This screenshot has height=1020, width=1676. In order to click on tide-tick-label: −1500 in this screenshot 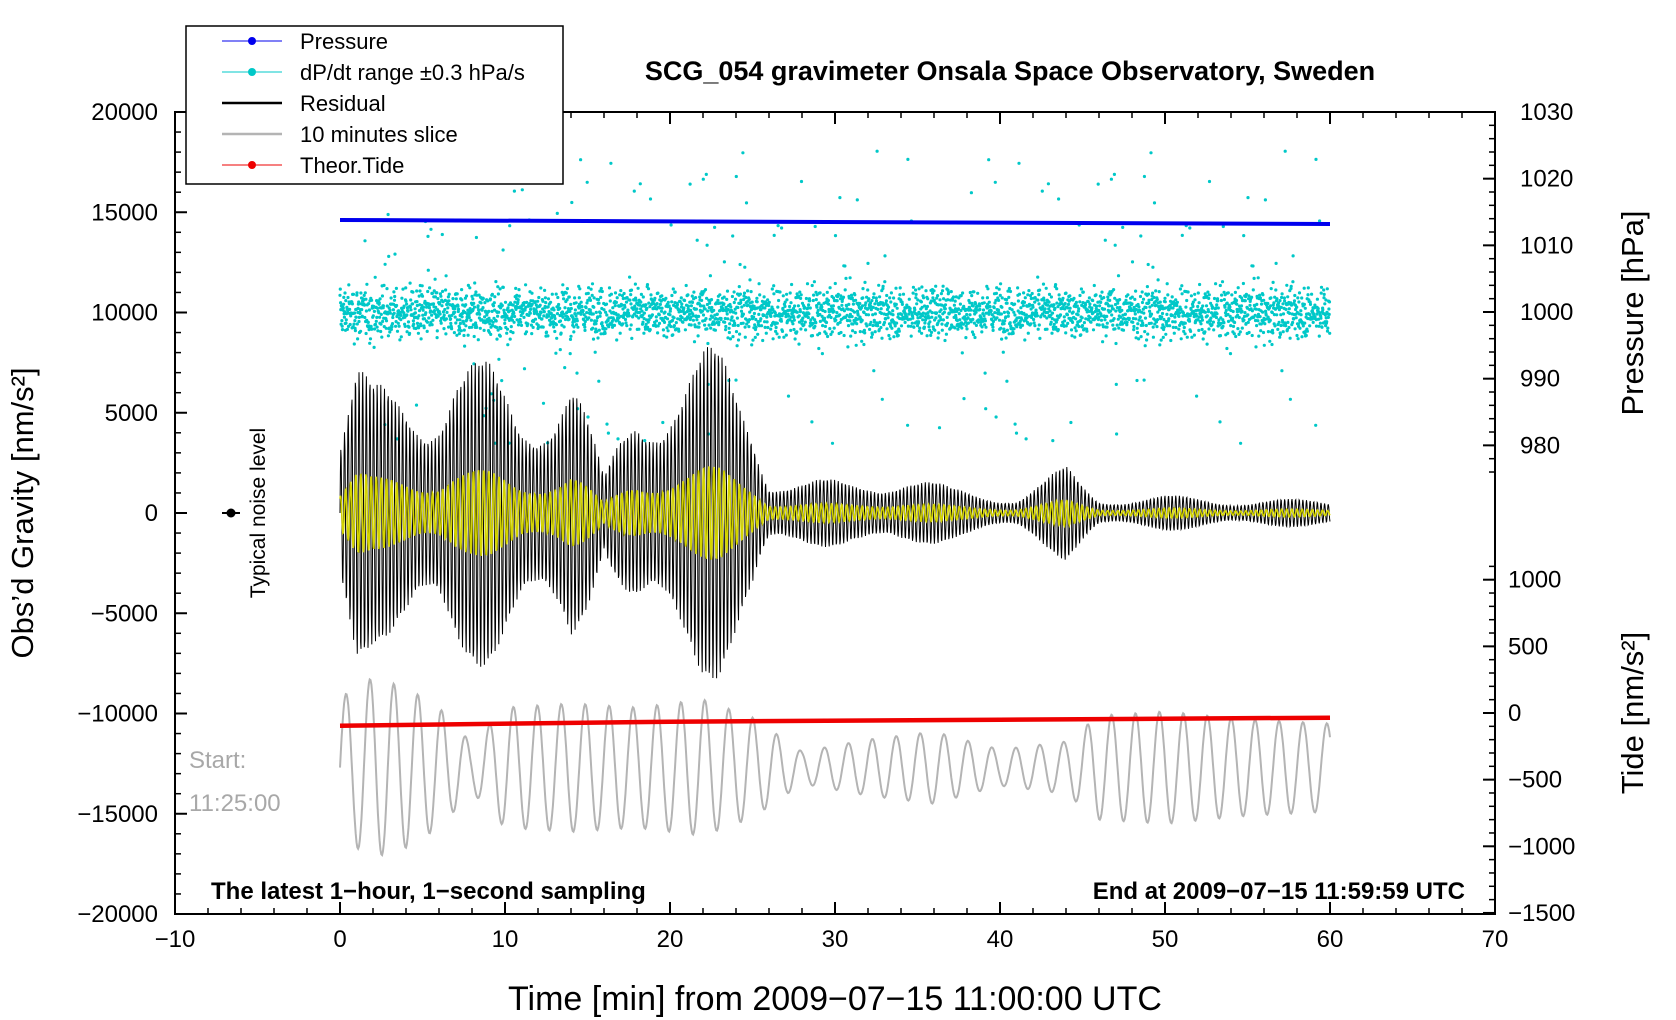, I will do `click(1541, 913)`.